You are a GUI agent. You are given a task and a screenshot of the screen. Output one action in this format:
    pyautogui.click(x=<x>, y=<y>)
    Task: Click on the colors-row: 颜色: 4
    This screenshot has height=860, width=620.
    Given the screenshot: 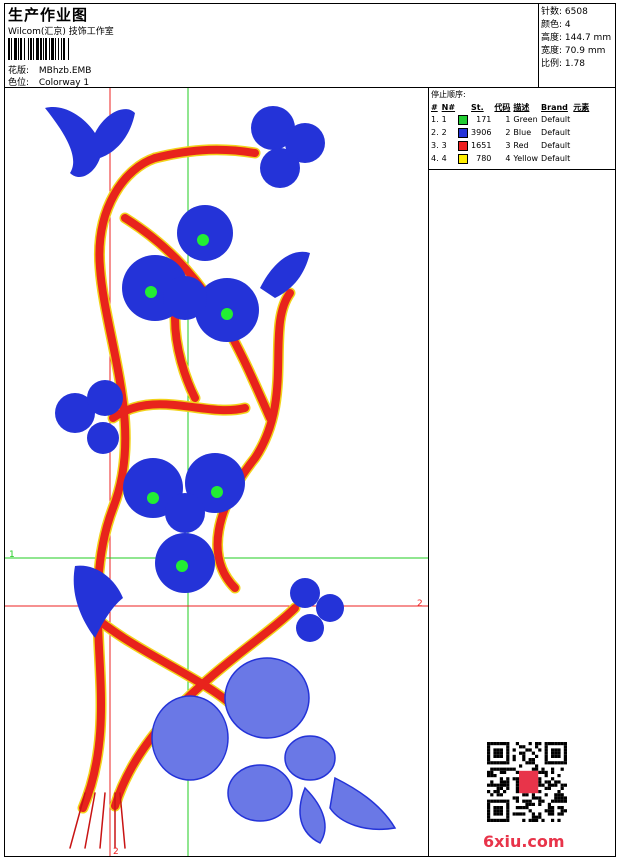 What is the action you would take?
    pyautogui.click(x=578, y=25)
    